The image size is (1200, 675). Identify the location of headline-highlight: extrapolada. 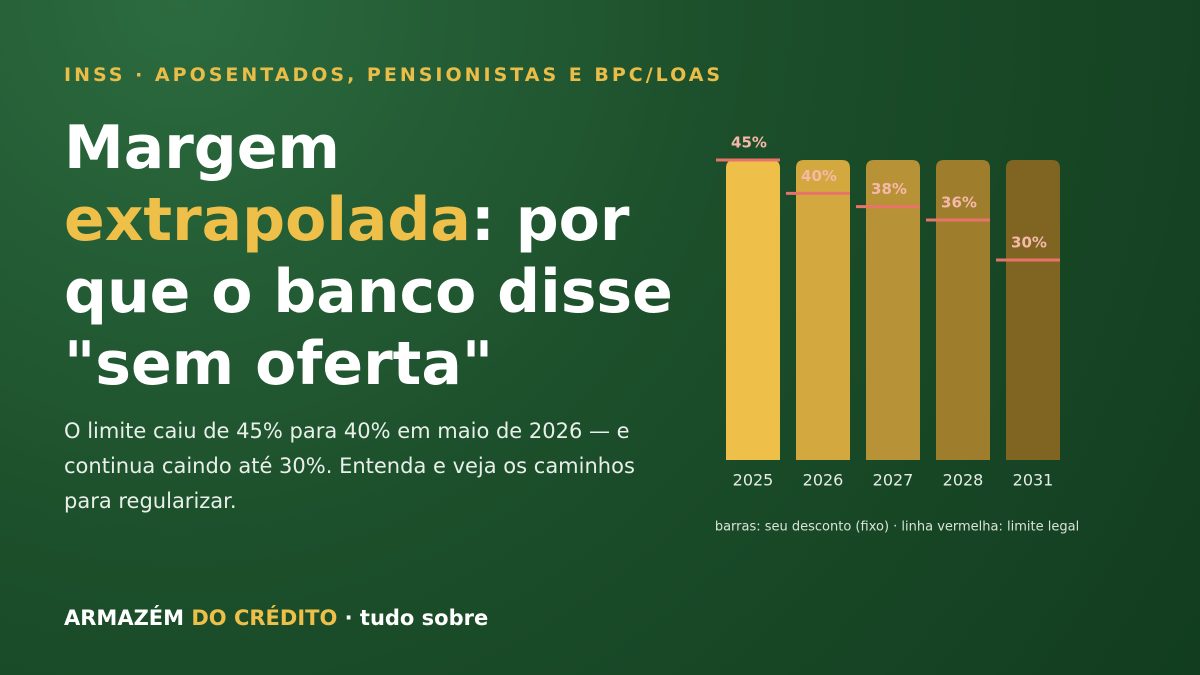
(267, 220).